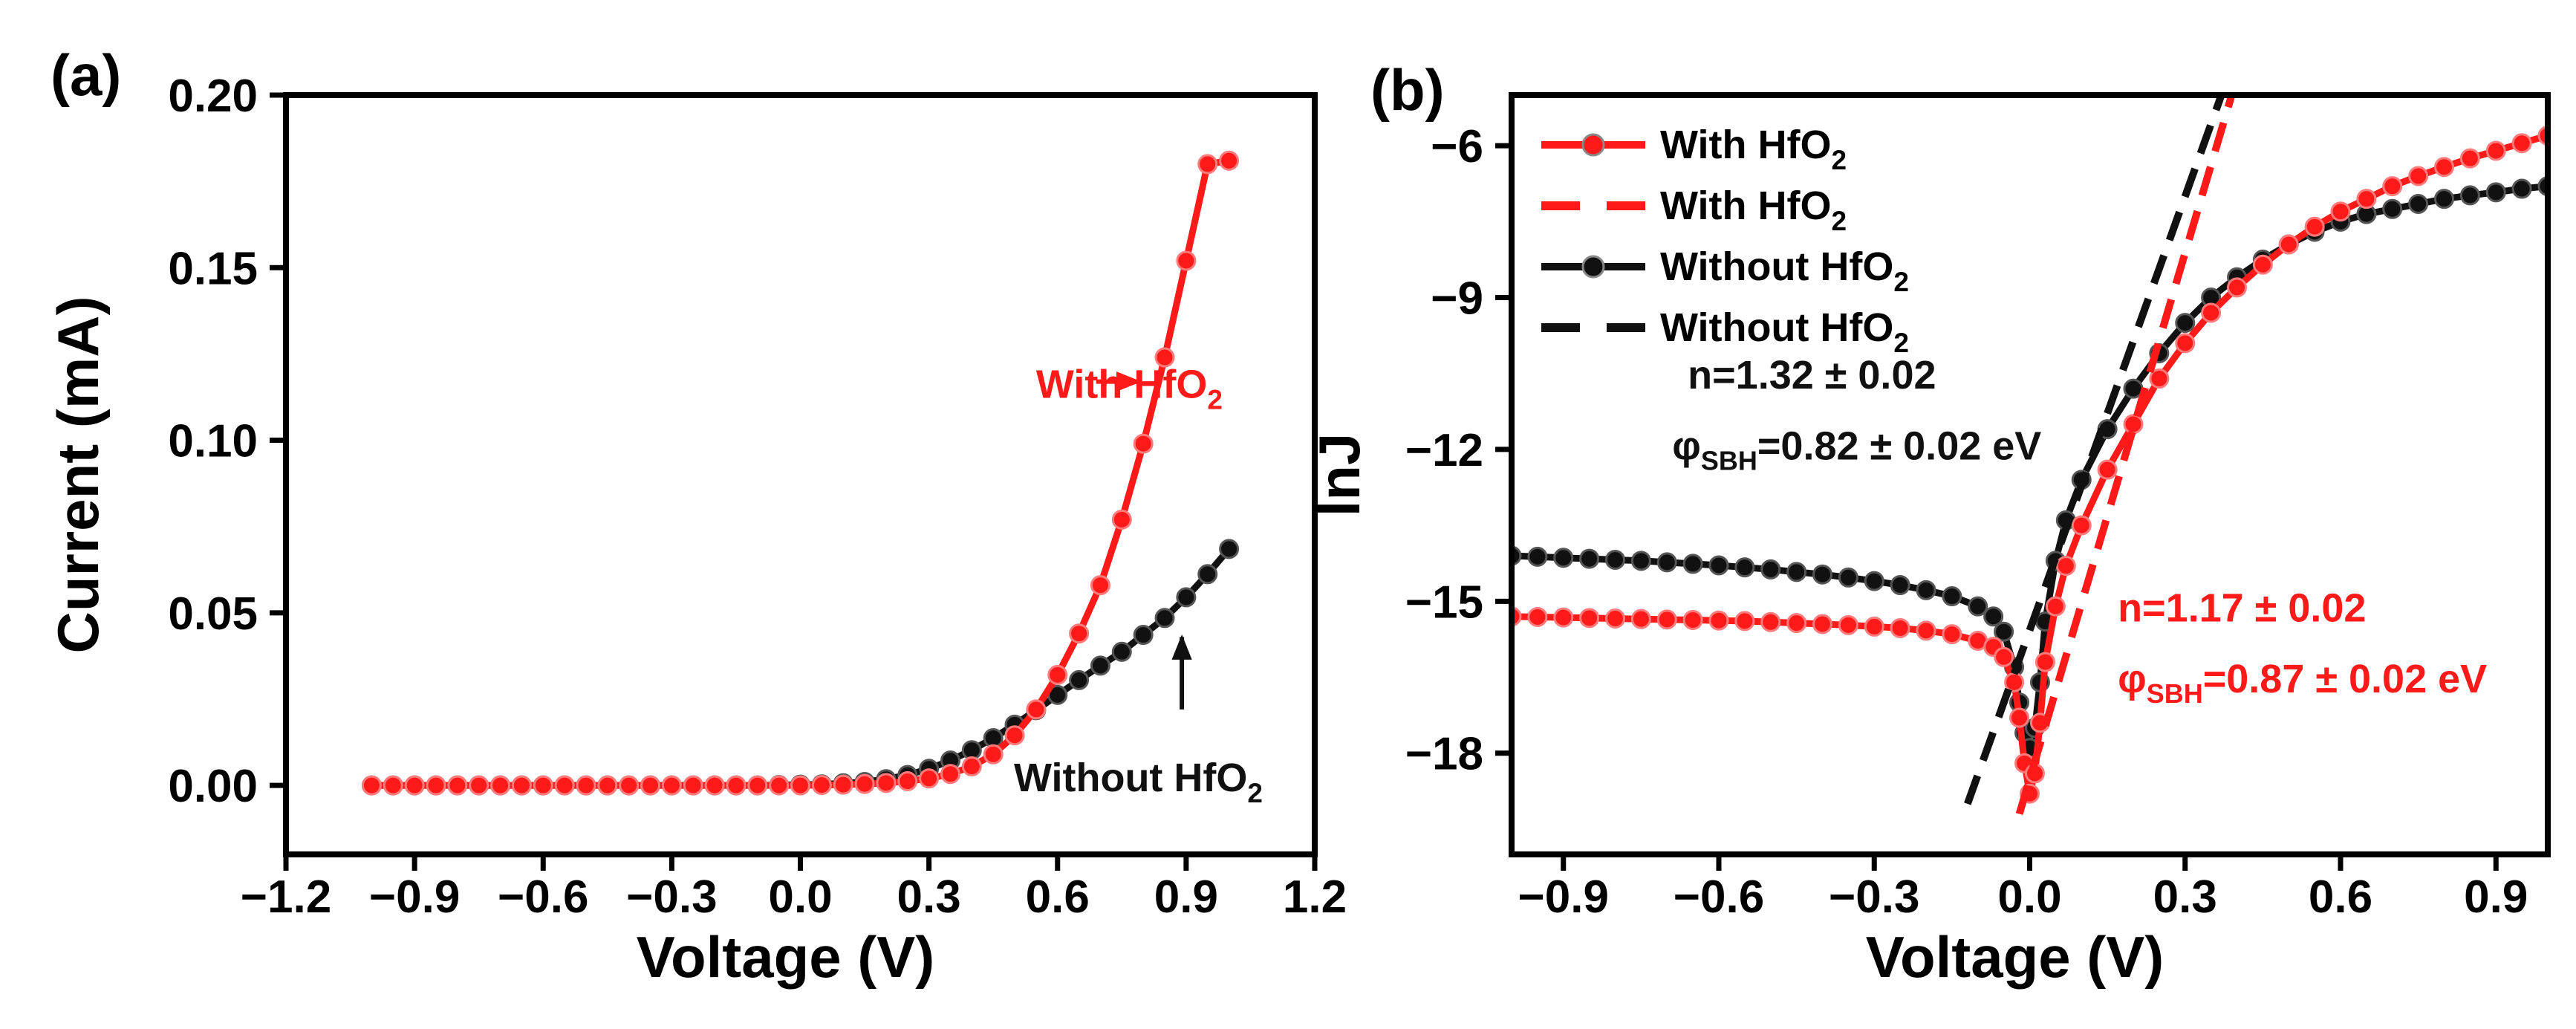  I want to click on annotation-n-with: n=1.17 ± 0.02, so click(2242, 608).